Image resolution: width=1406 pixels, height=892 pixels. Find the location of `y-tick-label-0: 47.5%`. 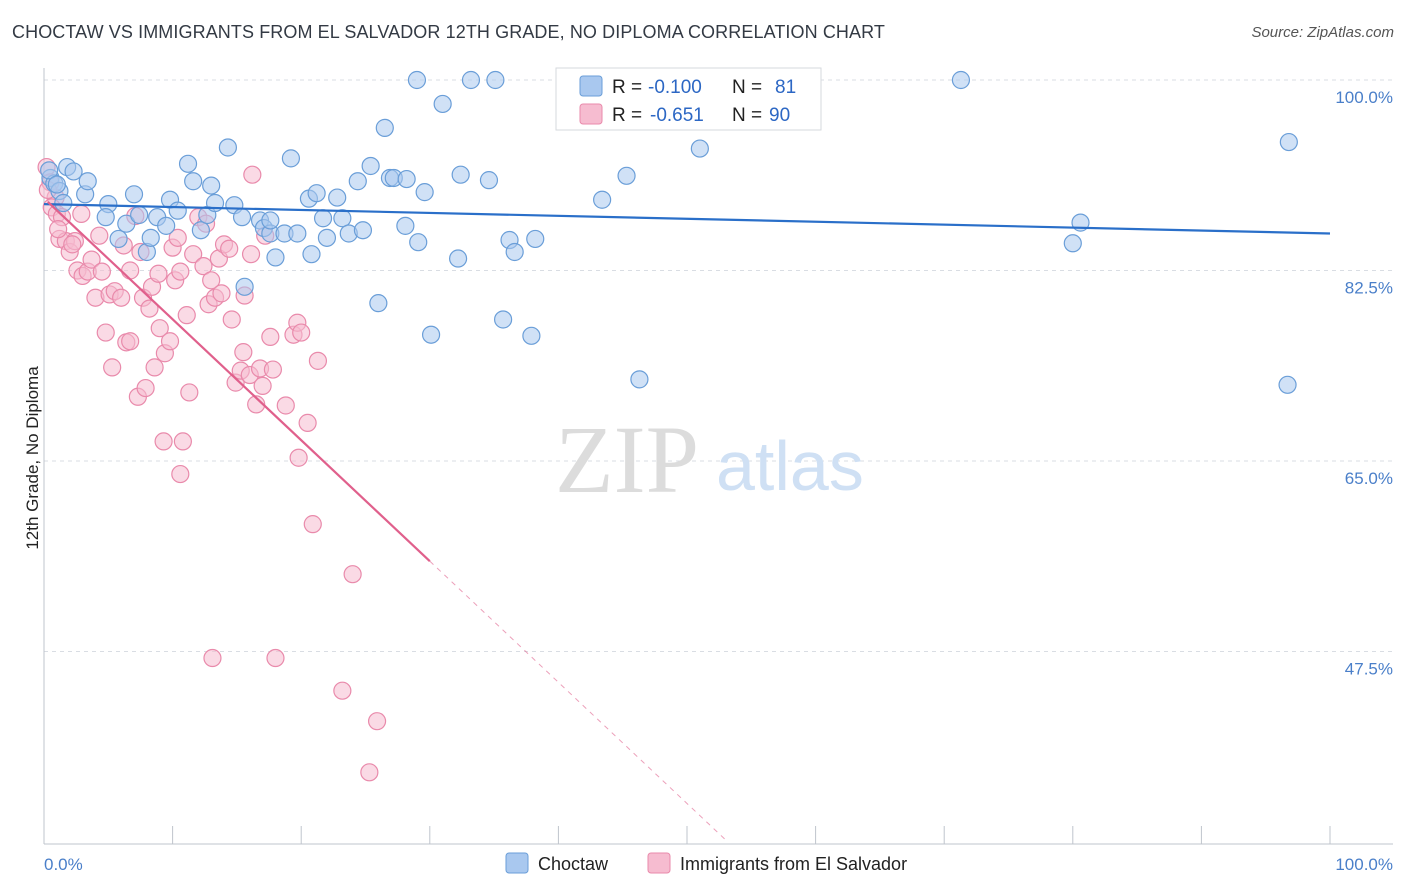

y-tick-label-0: 47.5% is located at coordinates (1369, 669).